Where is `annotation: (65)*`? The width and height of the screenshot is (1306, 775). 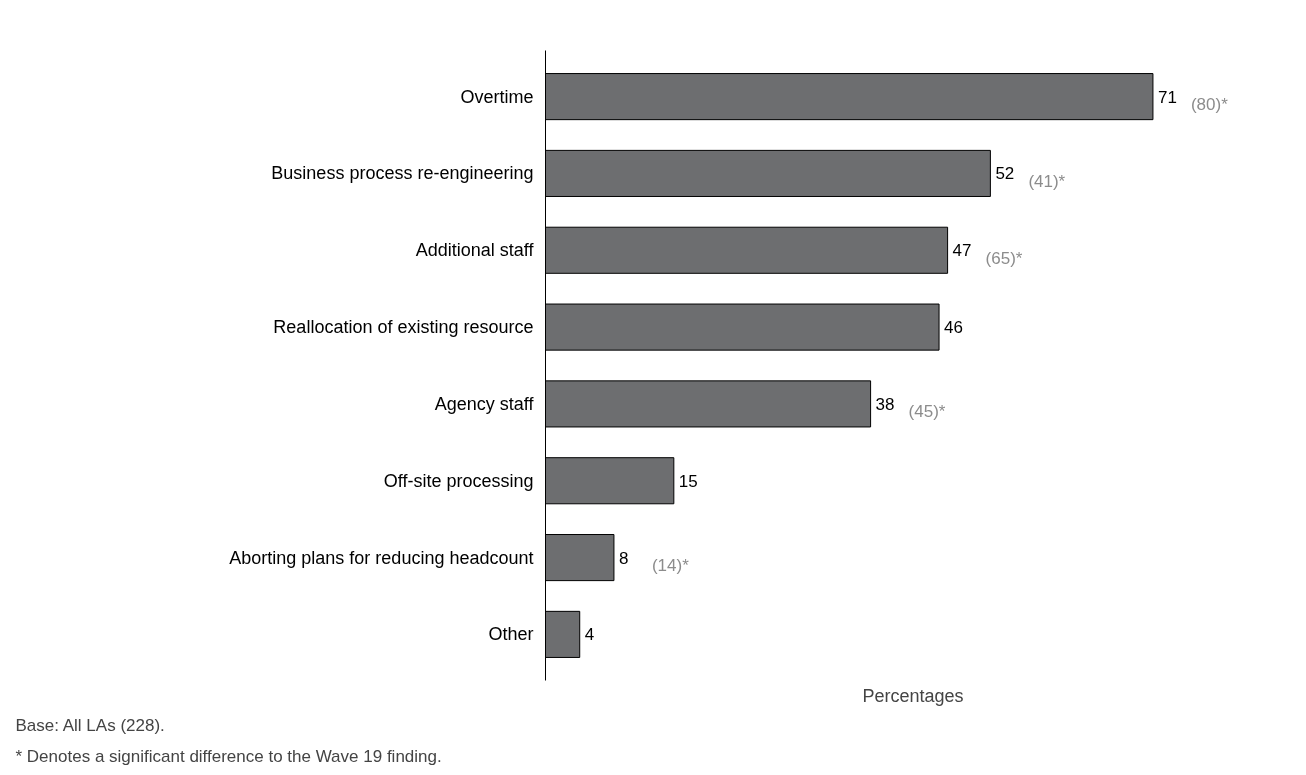
annotation: (65)* is located at coordinates (1004, 258).